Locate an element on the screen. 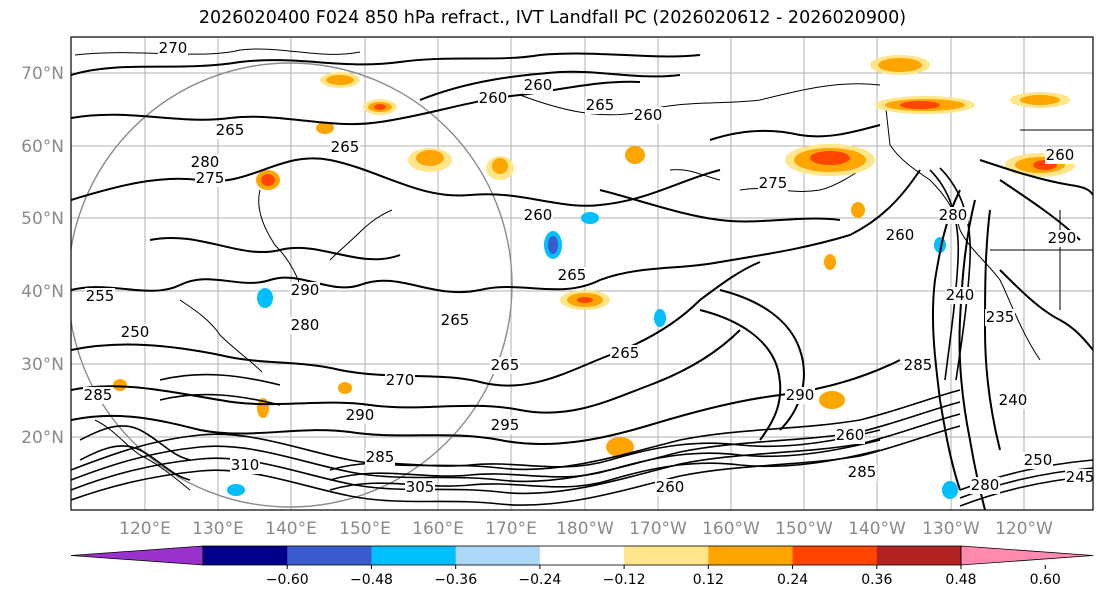 The height and width of the screenshot is (604, 1105). latitude-labels: 70°N 60°N 50°N 40°N 30°N 20°N is located at coordinates (42, 256).